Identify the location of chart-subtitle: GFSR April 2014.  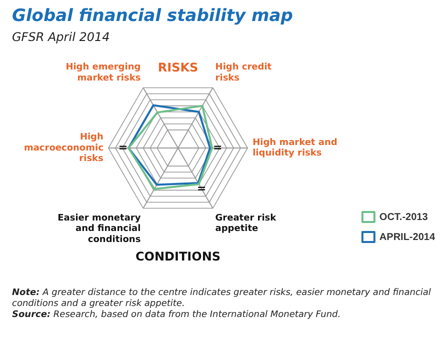
(61, 37).